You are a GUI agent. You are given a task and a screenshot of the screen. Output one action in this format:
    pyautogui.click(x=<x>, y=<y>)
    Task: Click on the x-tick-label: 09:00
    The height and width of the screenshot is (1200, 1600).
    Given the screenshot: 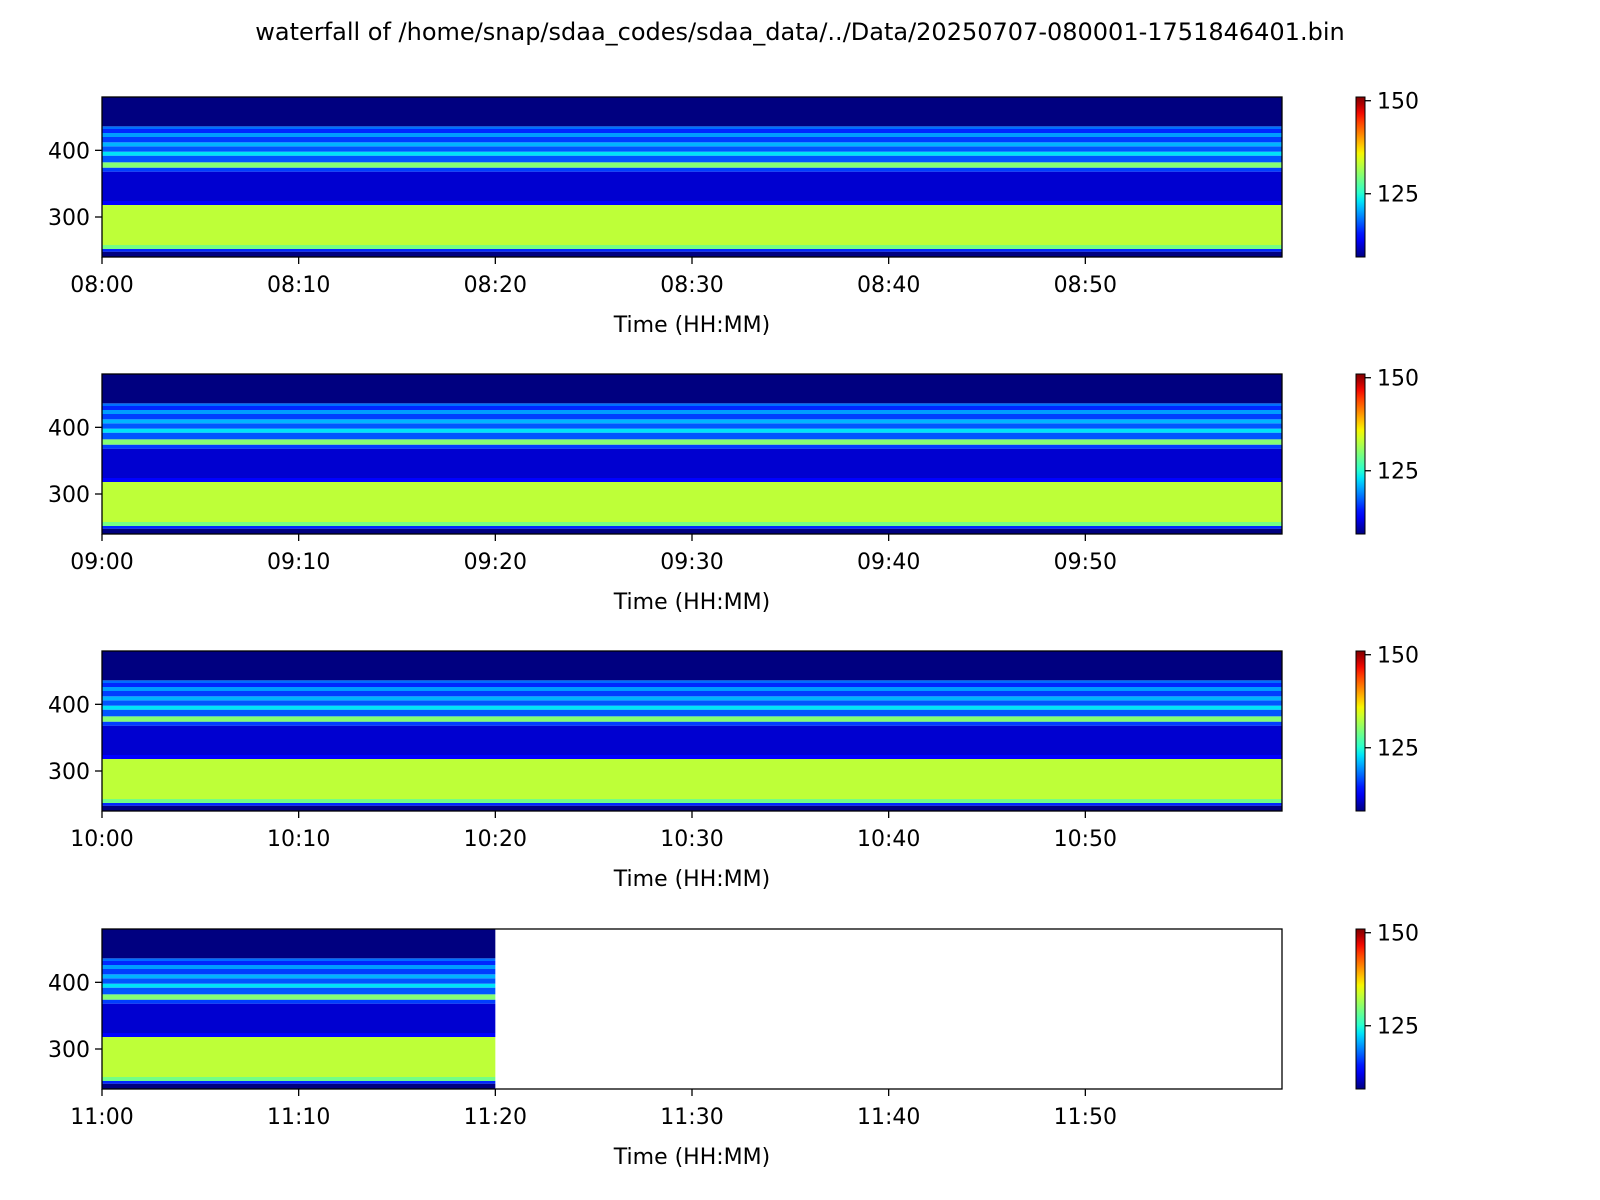 What is the action you would take?
    pyautogui.click(x=101, y=562)
    